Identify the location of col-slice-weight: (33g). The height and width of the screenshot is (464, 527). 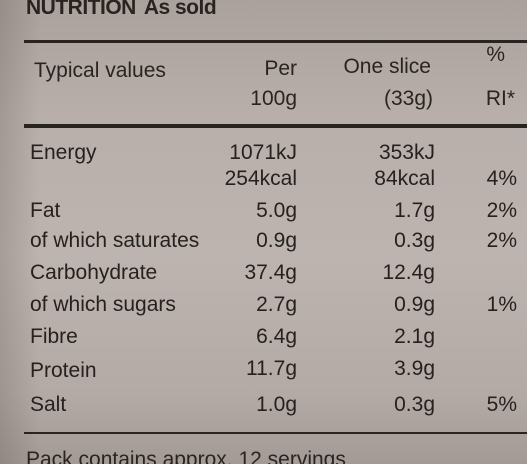
(408, 98).